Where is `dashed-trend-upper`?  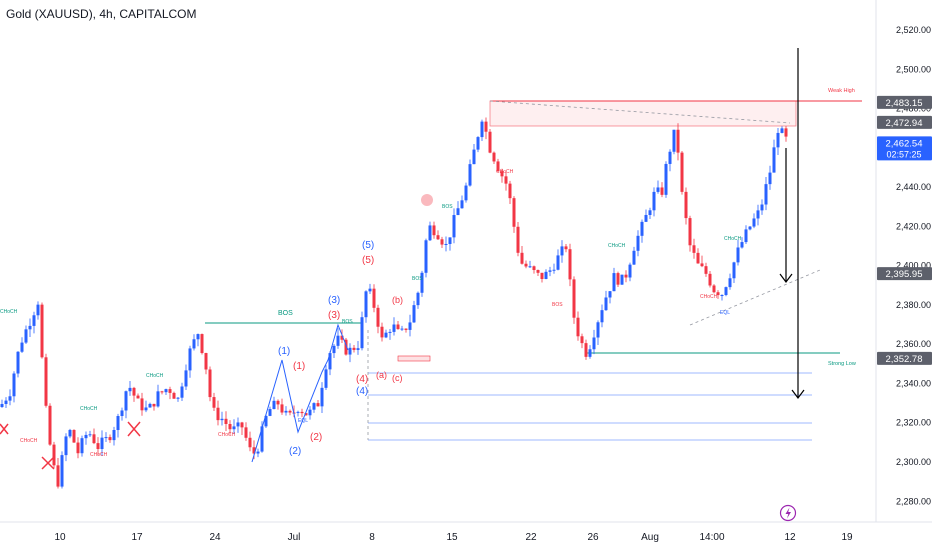
dashed-trend-upper is located at coordinates (640, 112).